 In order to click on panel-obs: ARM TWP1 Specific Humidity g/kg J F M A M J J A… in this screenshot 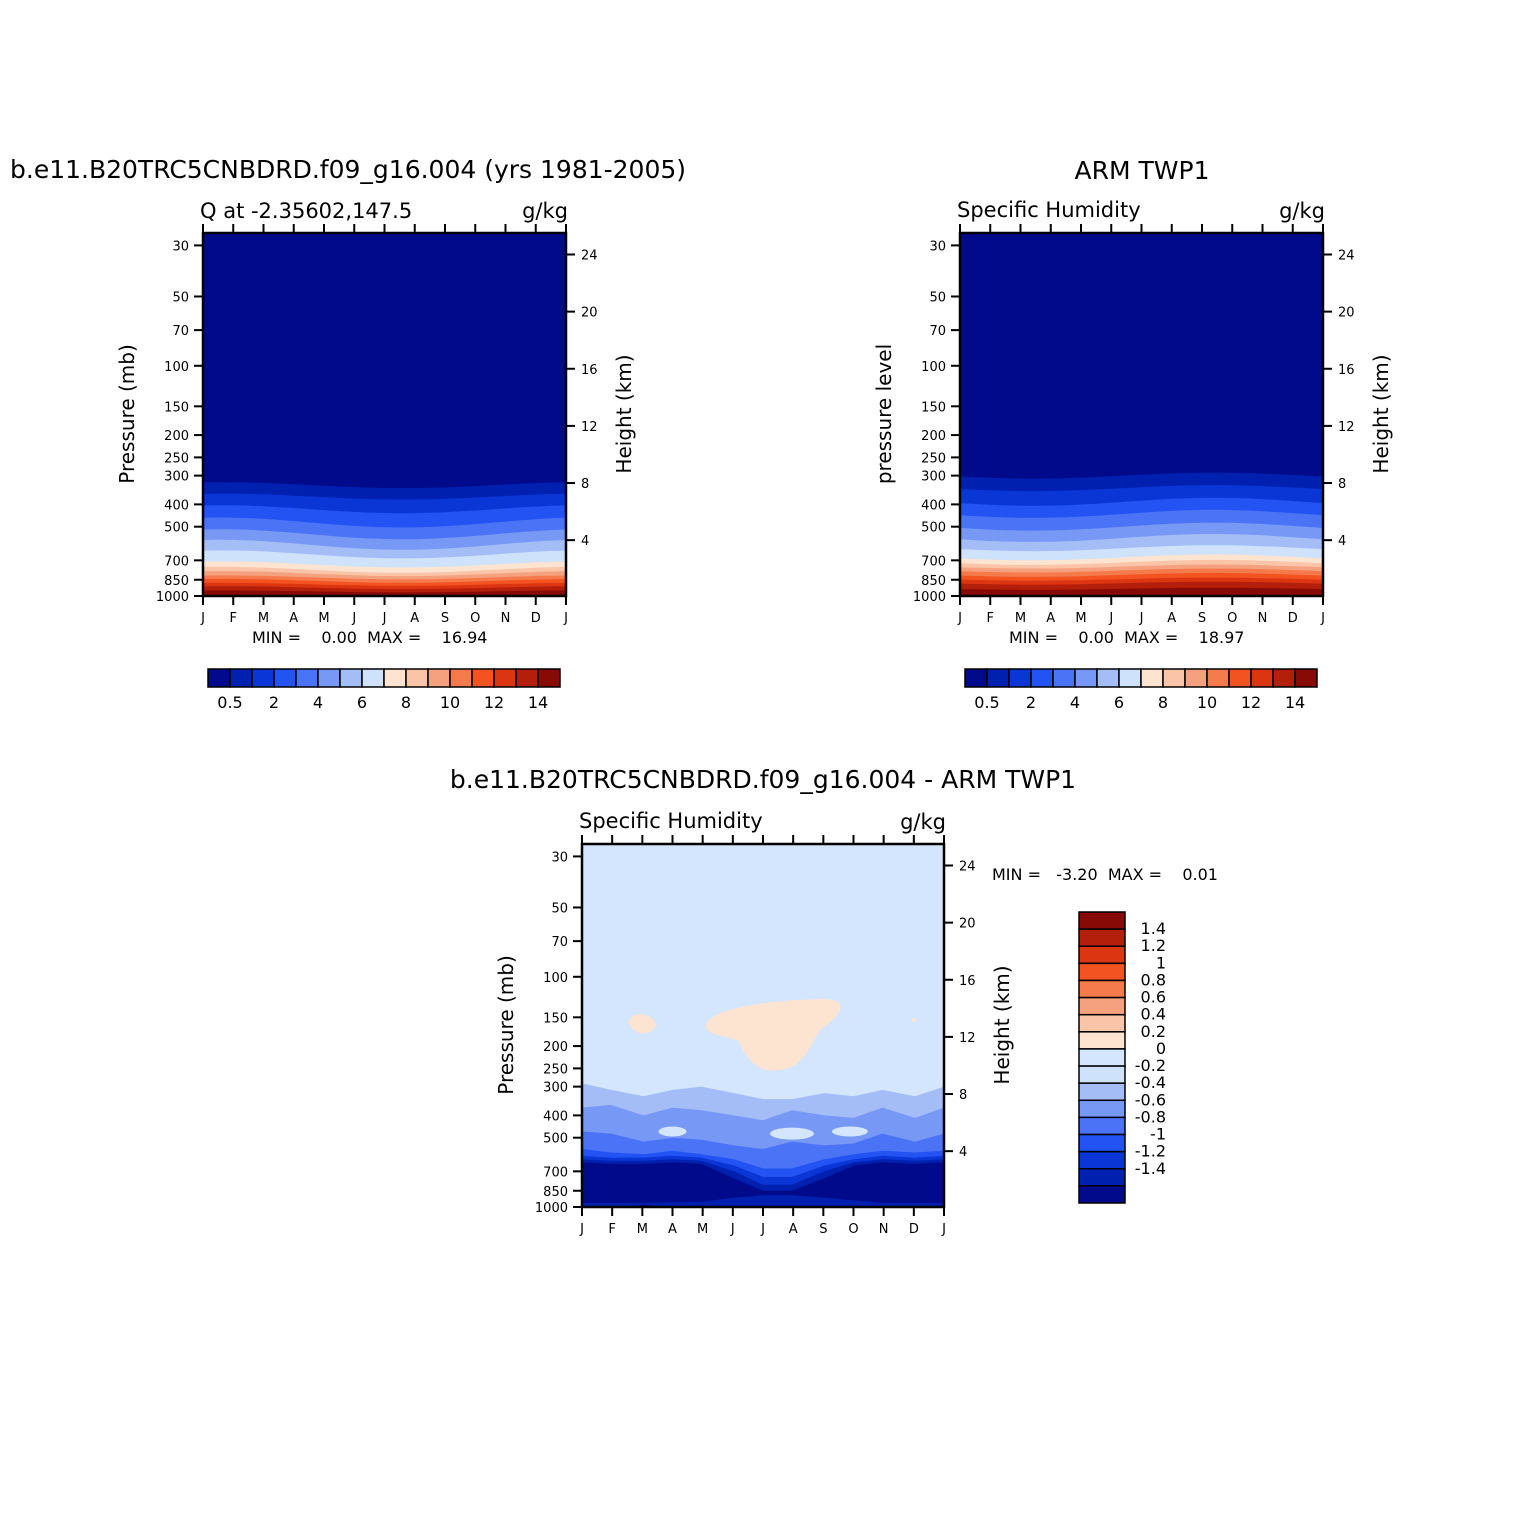, I will do `click(1132, 434)`.